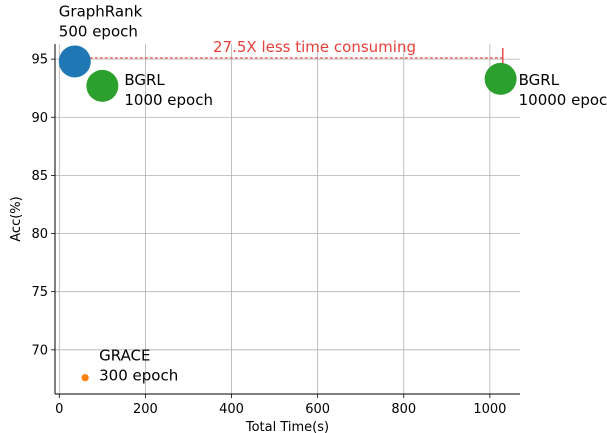  Describe the element at coordinates (39, 350) in the screenshot. I see `y-tick-label: 70` at that location.